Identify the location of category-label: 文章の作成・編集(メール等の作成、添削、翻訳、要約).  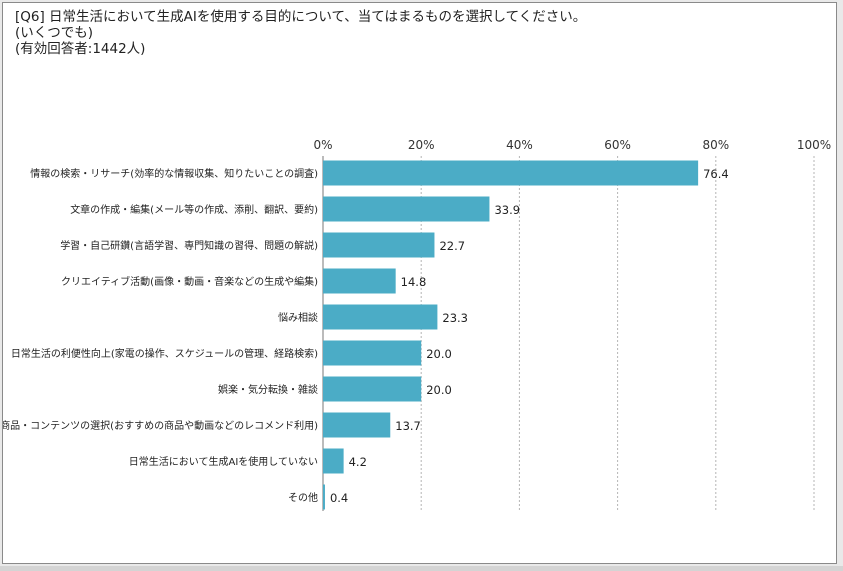
(194, 209).